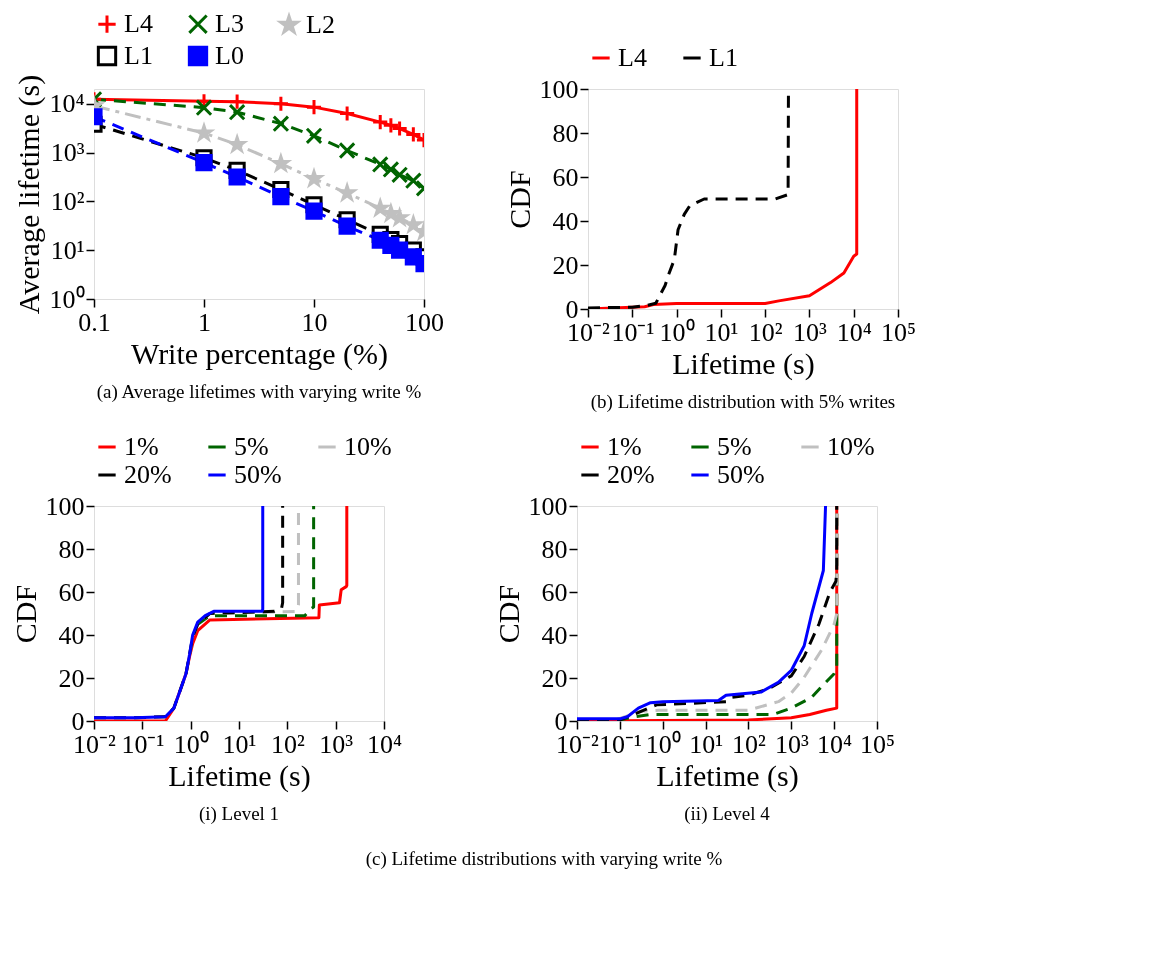 This screenshot has height=958, width=1156. Describe the element at coordinates (67, 153) in the screenshot. I see `y-tick-label: 10³` at that location.